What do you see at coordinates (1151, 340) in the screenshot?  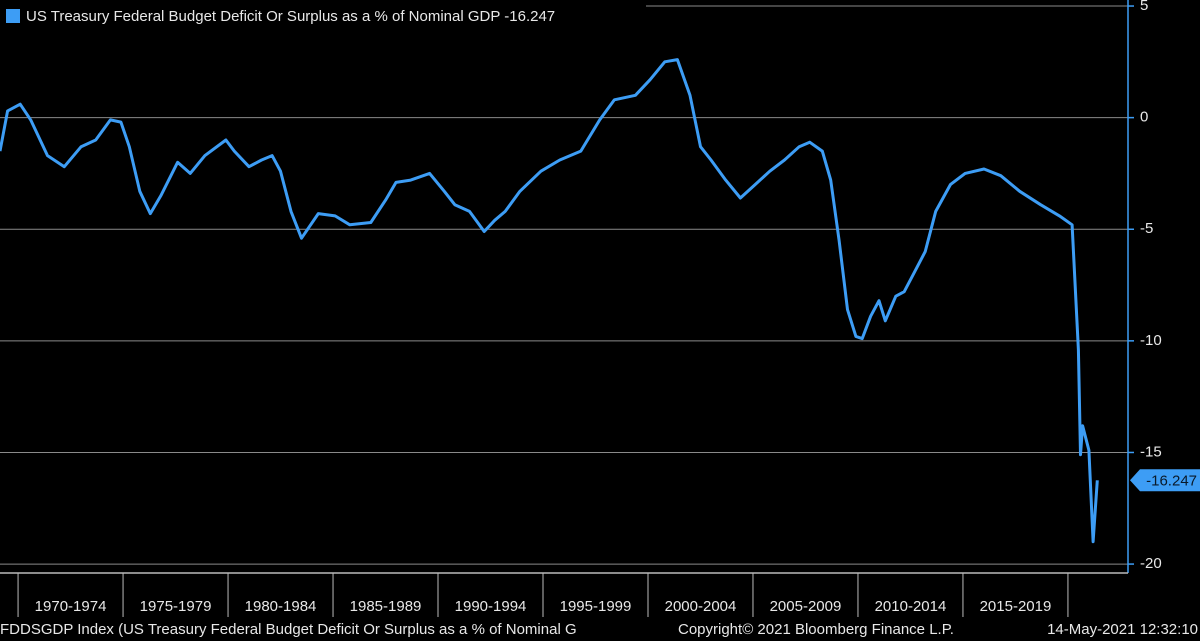 I see `y-tick-label: -10` at bounding box center [1151, 340].